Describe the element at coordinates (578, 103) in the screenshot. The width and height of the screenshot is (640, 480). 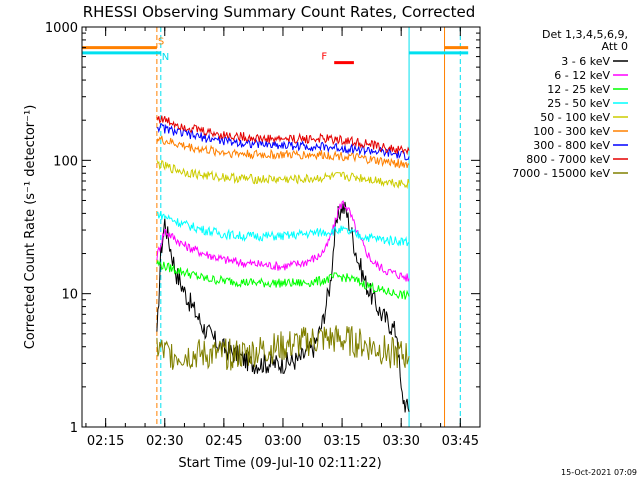
I see `legend-label: 25 - 50 keV` at that location.